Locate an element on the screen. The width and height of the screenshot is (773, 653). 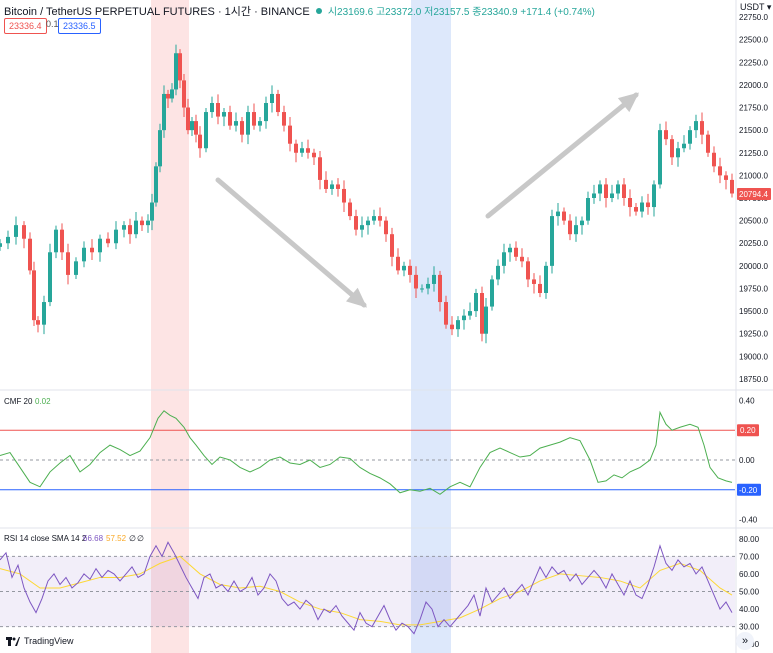
price-axis-tick-label: 21500.0 is located at coordinates (753, 130).